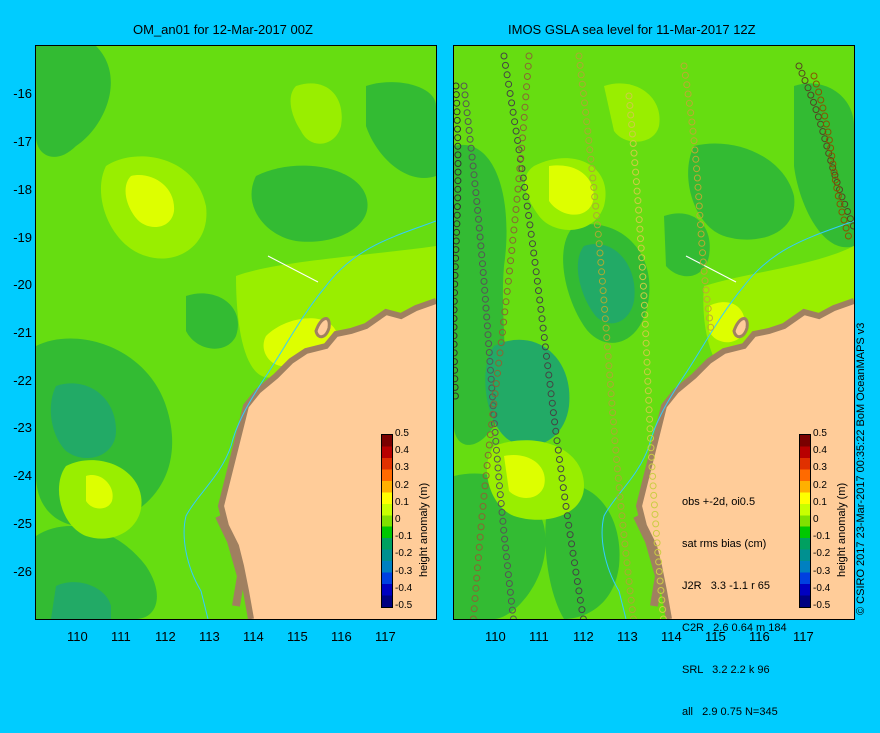 The height and width of the screenshot is (733, 880). I want to click on stats-row: SRL 3.2 2.2 k 96, so click(726, 670).